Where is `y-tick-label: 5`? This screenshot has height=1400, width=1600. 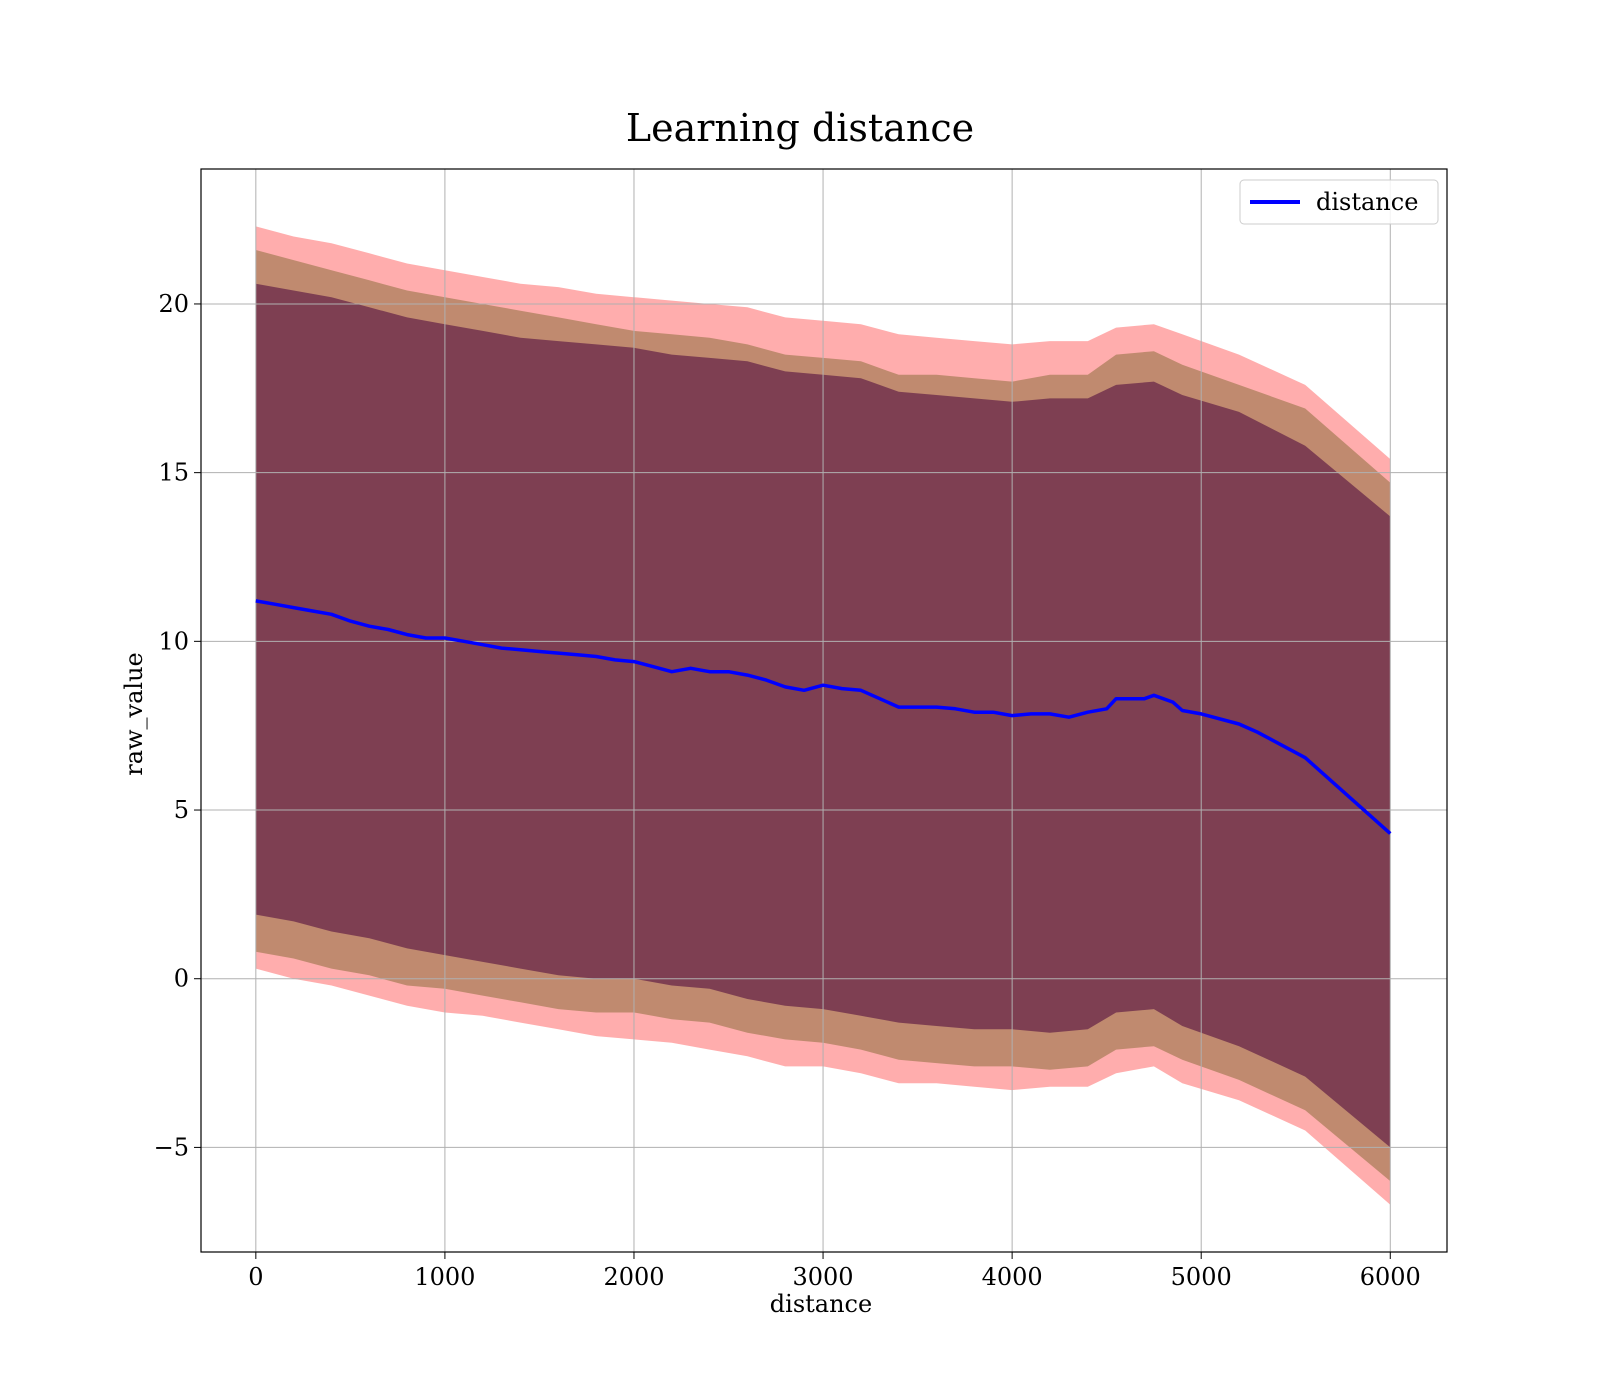
y-tick-label: 5 is located at coordinates (181, 810).